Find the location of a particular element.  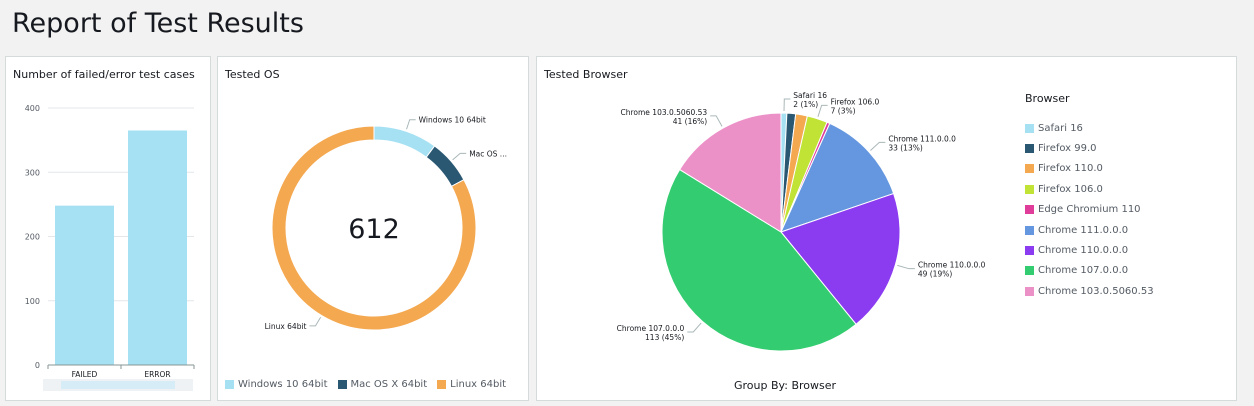

legend-item-chrome-107: Chrome 107.0.0.0 is located at coordinates (1089, 271).